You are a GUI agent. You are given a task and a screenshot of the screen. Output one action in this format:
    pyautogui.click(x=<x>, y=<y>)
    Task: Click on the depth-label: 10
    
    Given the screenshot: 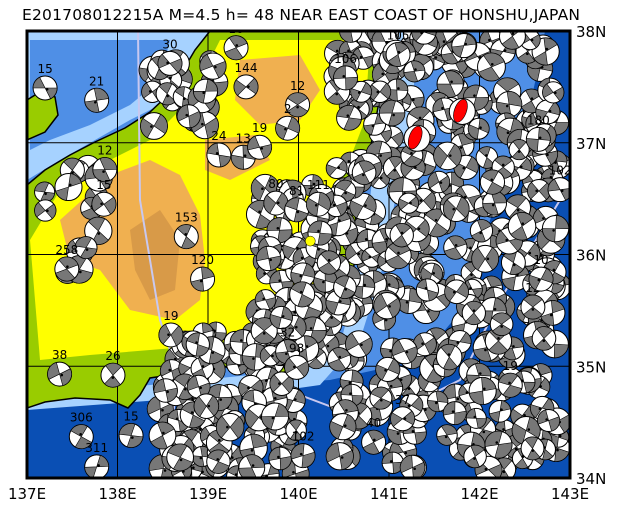 What is the action you would take?
    pyautogui.click(x=540, y=260)
    